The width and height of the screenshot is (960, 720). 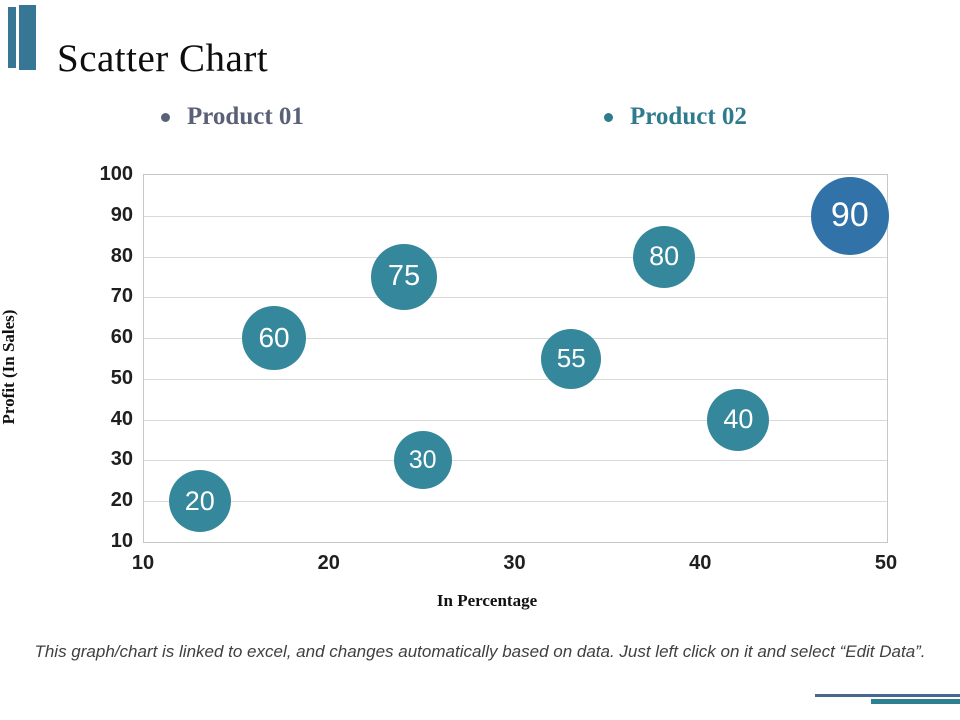 I want to click on y-tick-label: 70, so click(x=121, y=296).